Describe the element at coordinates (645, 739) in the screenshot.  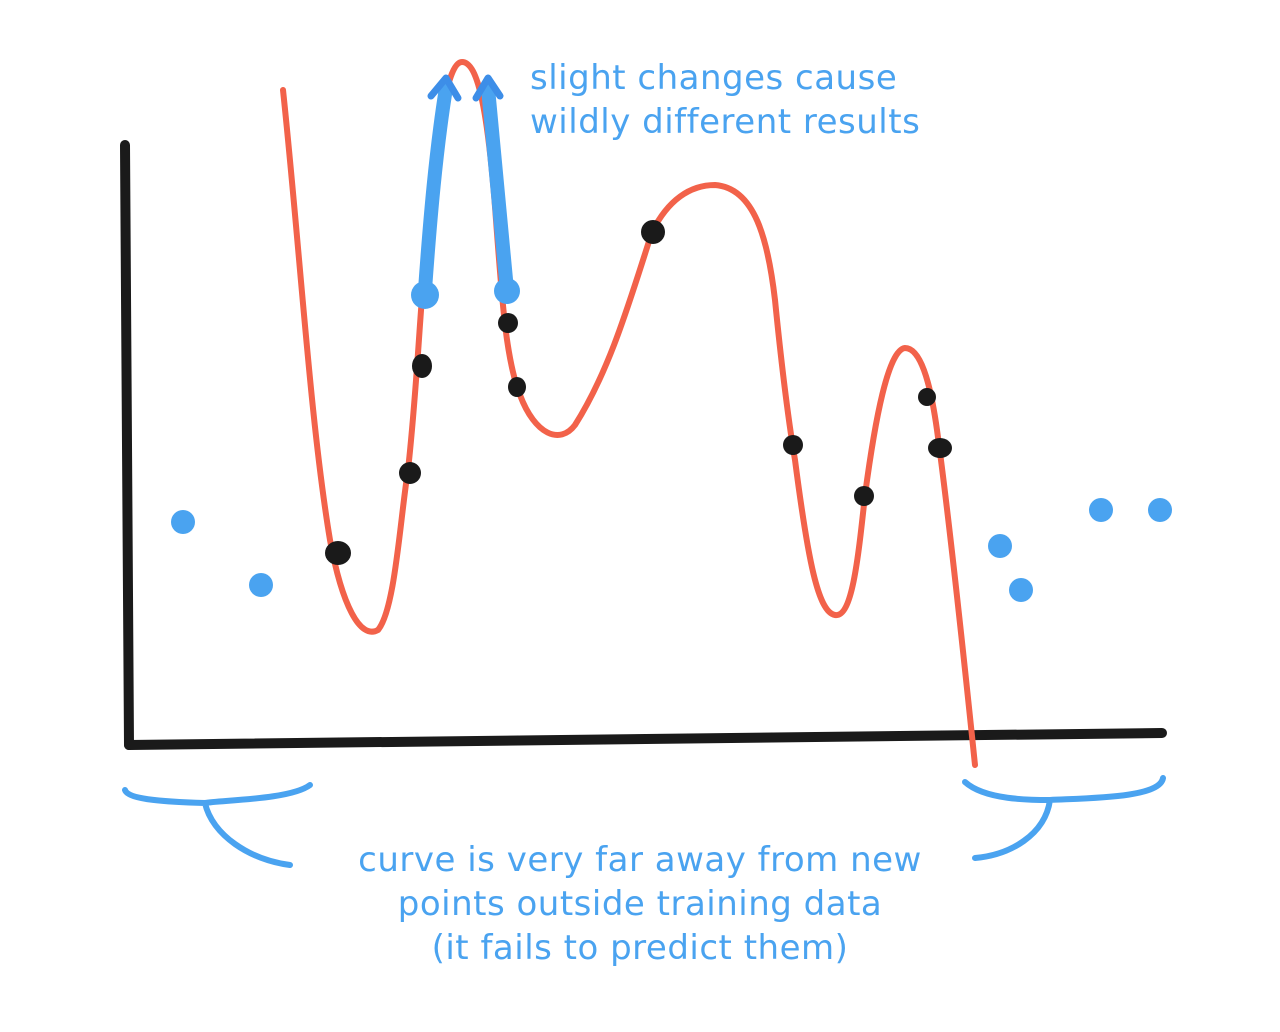
I see `x-axis` at that location.